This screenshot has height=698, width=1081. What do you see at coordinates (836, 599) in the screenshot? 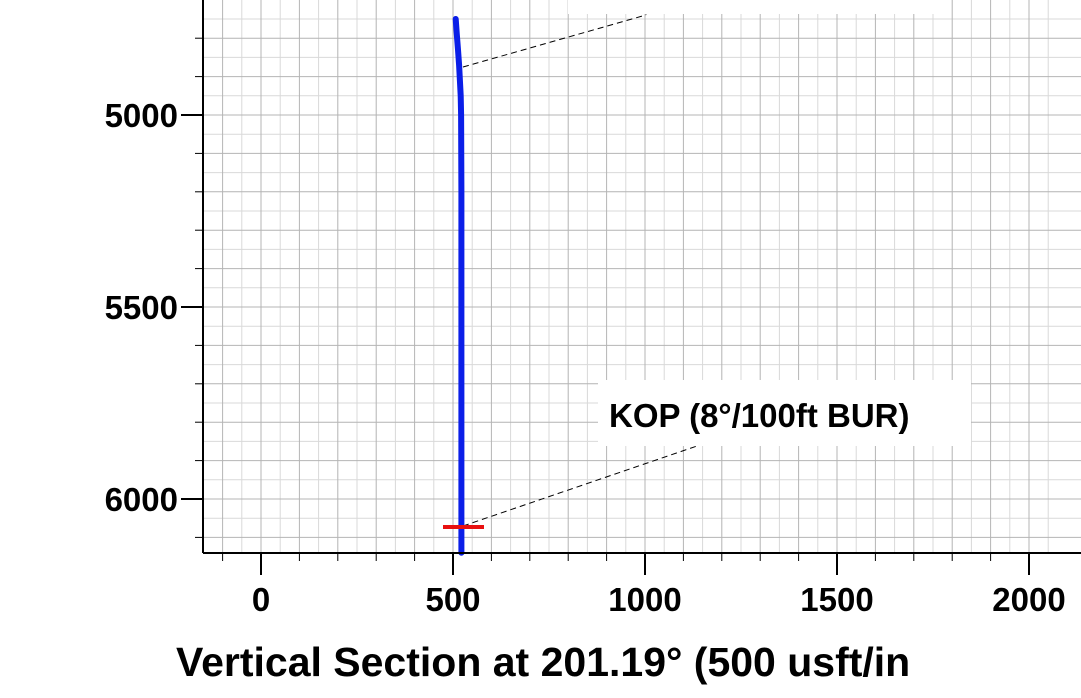
I see `x-tick-label: 1500` at bounding box center [836, 599].